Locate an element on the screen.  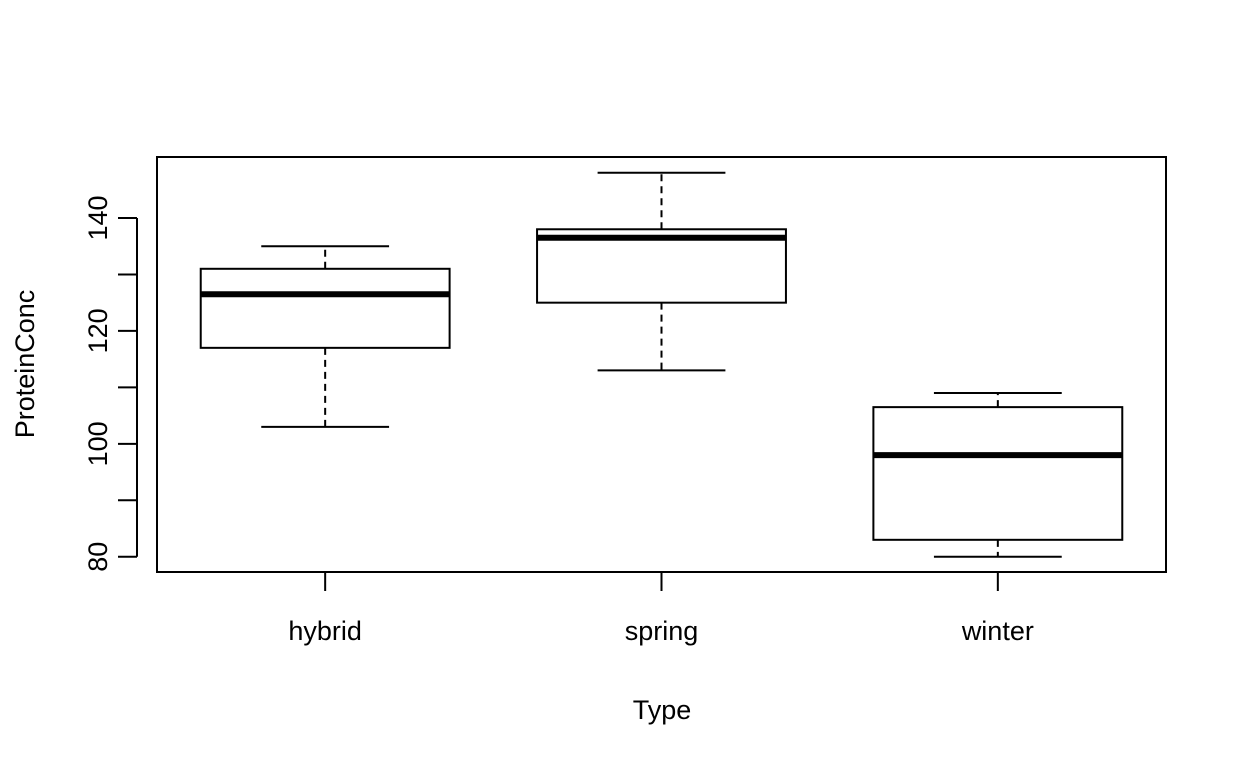
y-tick-label: 100 is located at coordinates (98, 443).